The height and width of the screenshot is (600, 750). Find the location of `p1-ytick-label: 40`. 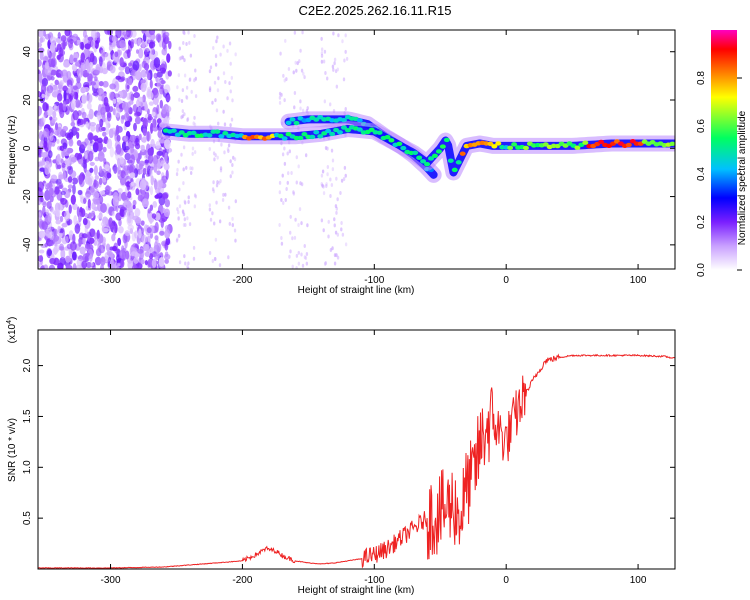

p1-ytick-label: 40 is located at coordinates (27, 52).